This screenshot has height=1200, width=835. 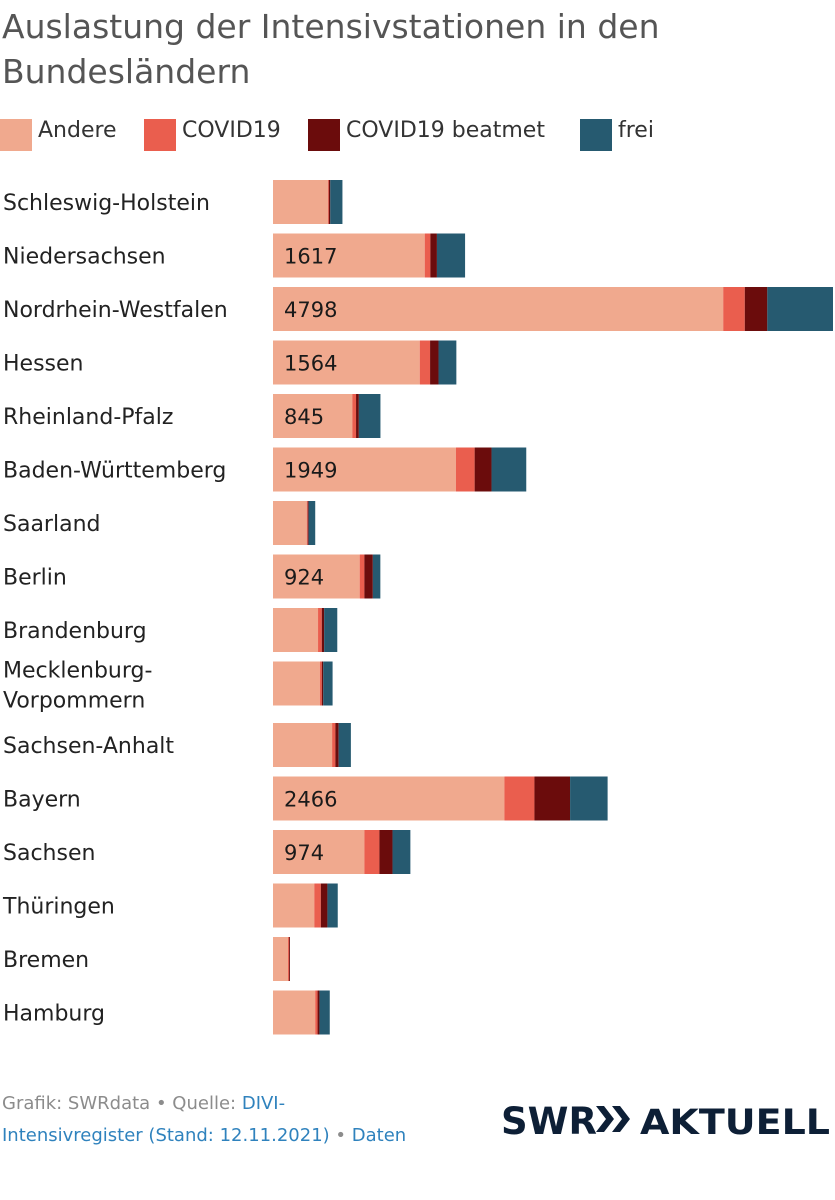 What do you see at coordinates (16, 135) in the screenshot?
I see `legend-swatch-andere` at bounding box center [16, 135].